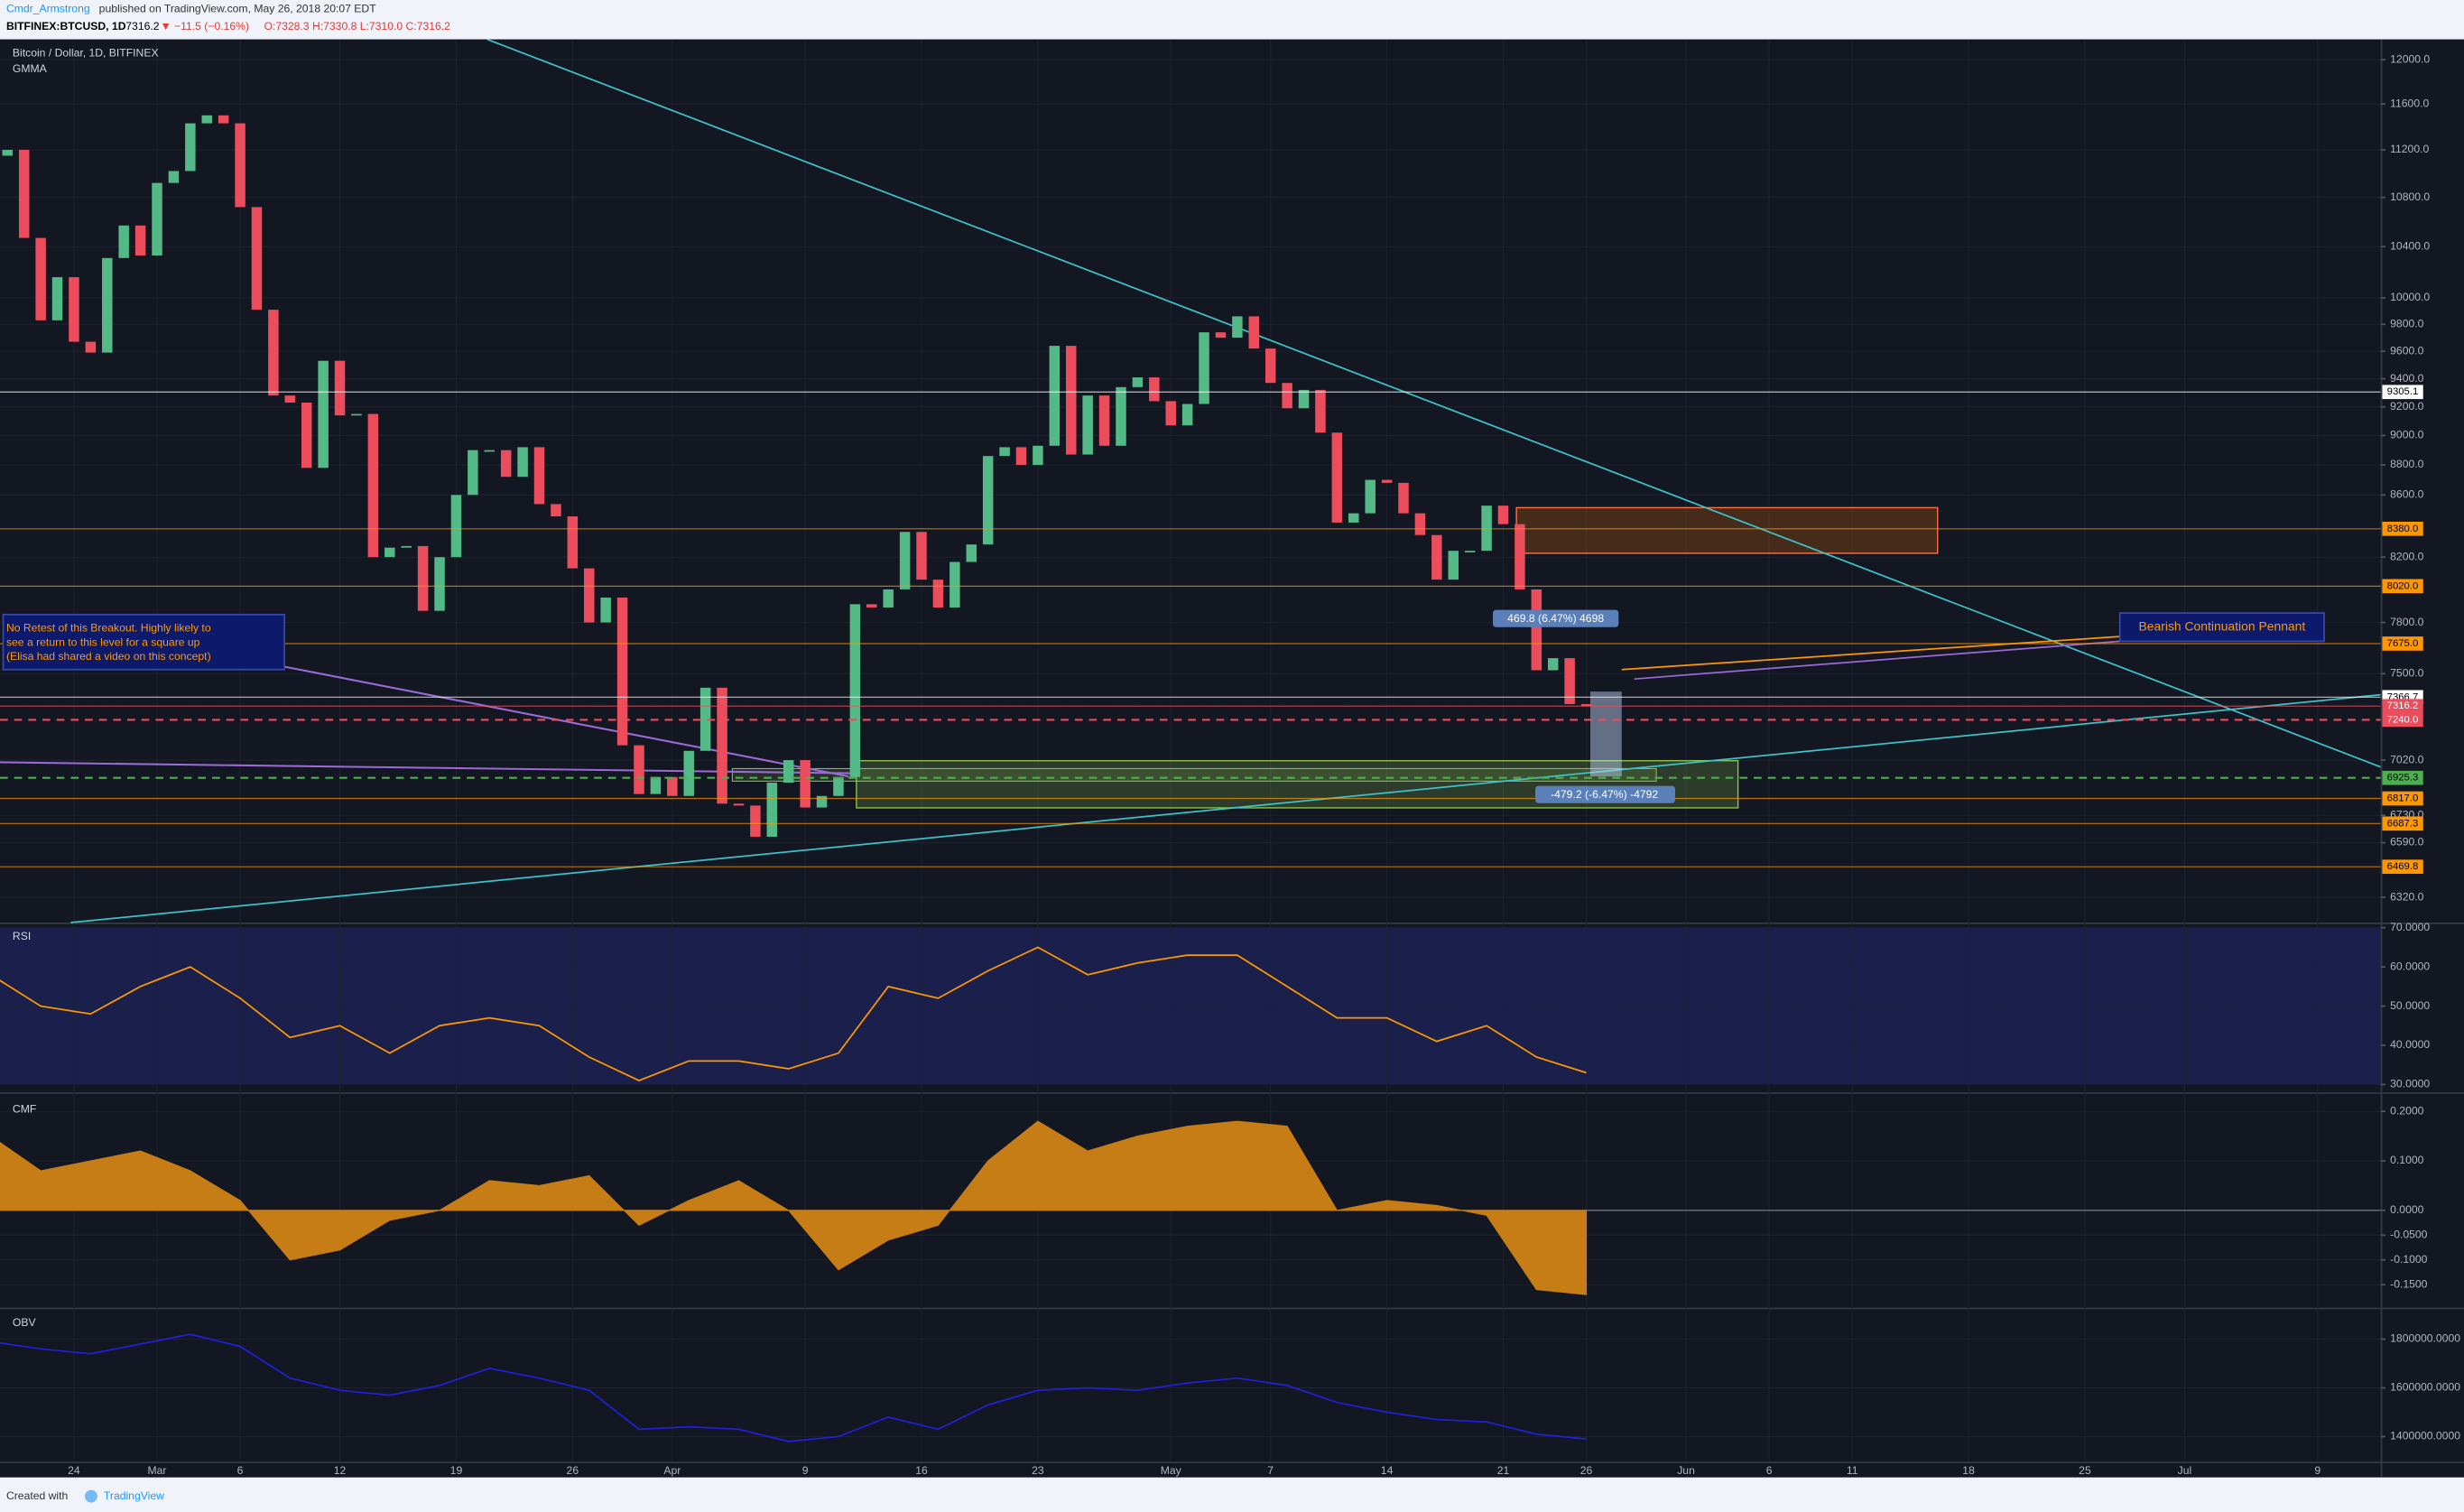  Describe the element at coordinates (2221, 627) in the screenshot. I see `pennant-box` at that location.